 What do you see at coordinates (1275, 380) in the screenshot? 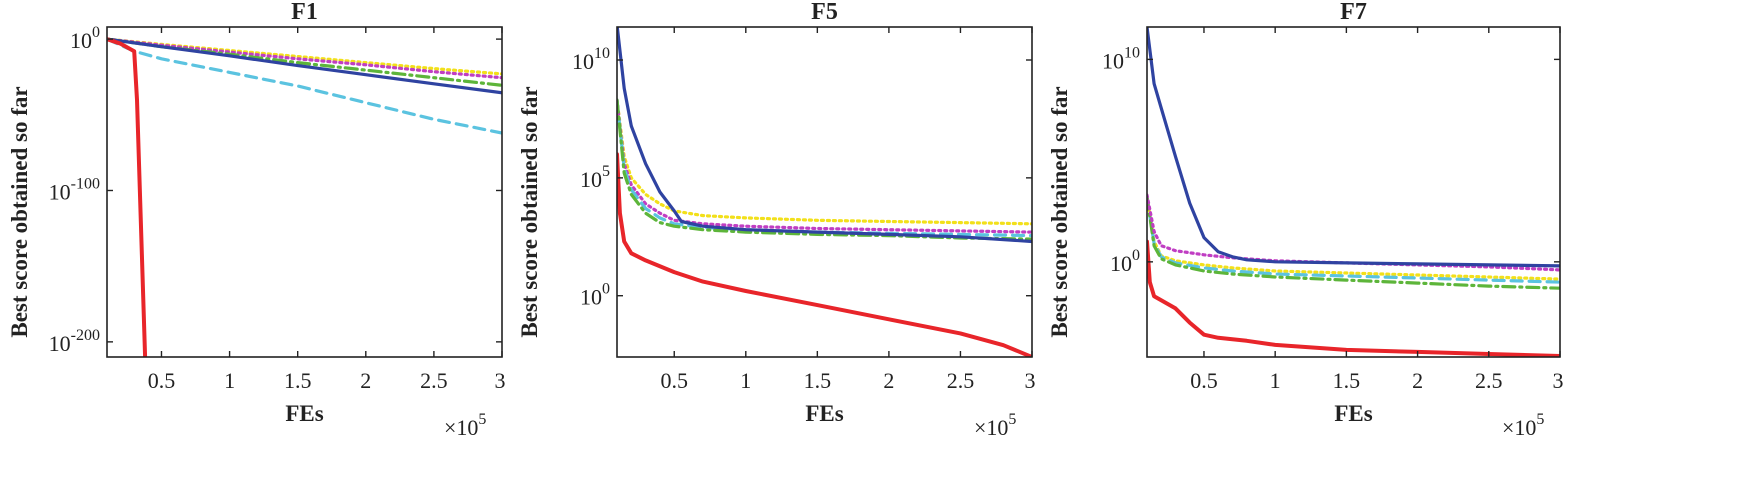
I see `f7-x-tick-label: 1` at bounding box center [1275, 380].